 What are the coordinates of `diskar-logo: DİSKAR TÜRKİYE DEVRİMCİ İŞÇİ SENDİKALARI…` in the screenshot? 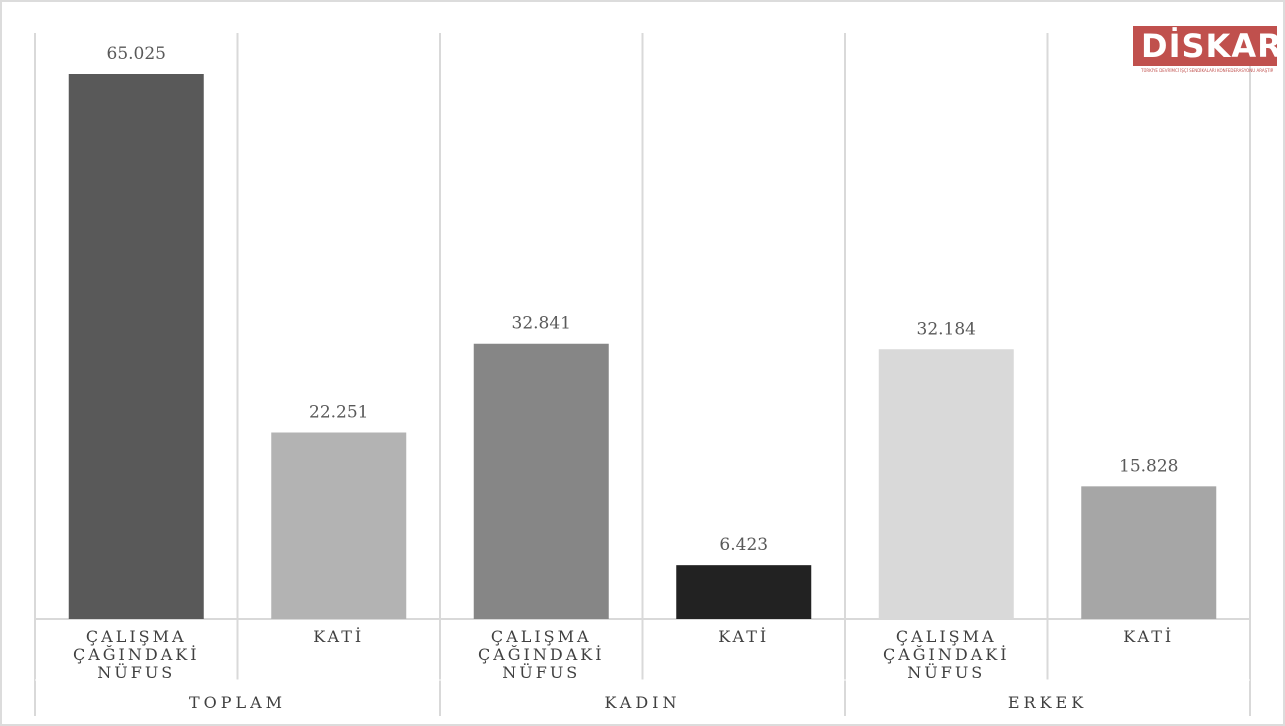 It's located at (1207, 52).